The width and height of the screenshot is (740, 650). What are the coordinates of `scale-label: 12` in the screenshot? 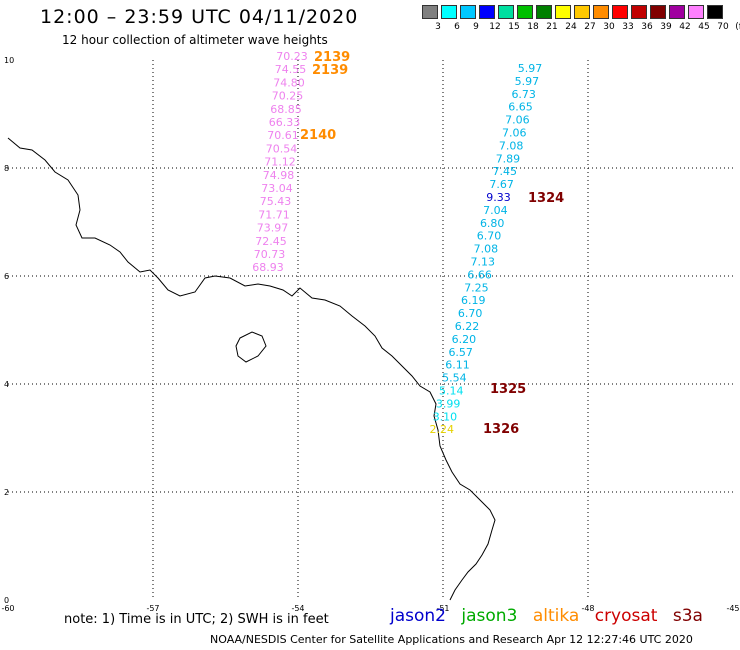 It's located at (495, 27).